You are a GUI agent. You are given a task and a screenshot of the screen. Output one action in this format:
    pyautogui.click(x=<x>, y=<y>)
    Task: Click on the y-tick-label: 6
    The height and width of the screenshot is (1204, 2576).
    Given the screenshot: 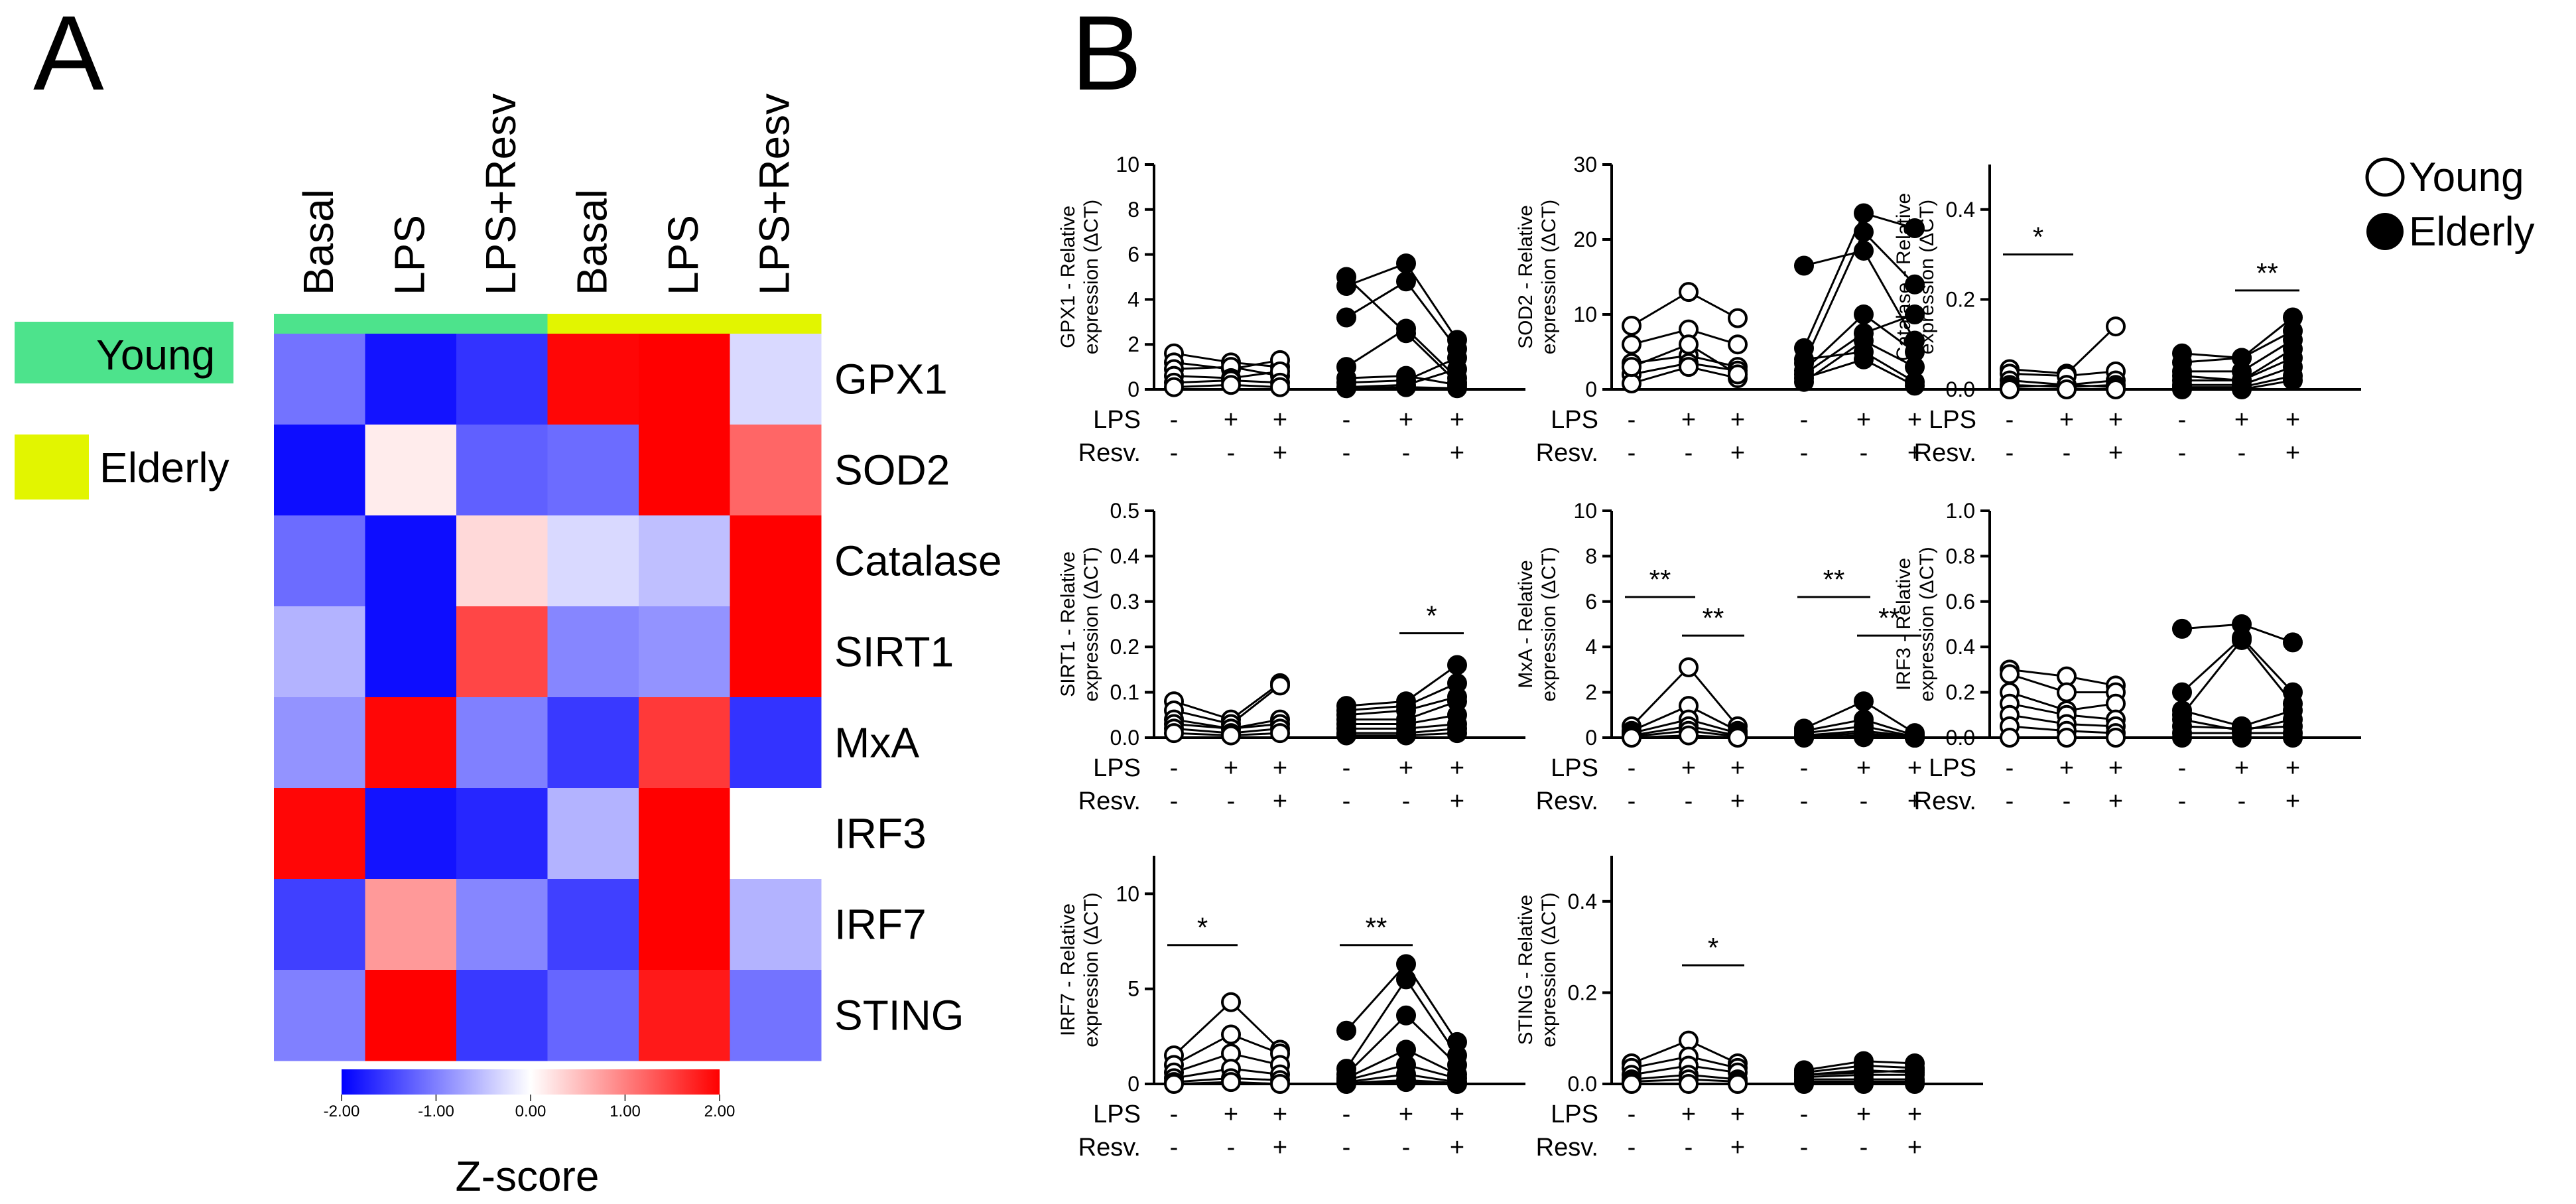 What is the action you would take?
    pyautogui.click(x=1591, y=602)
    